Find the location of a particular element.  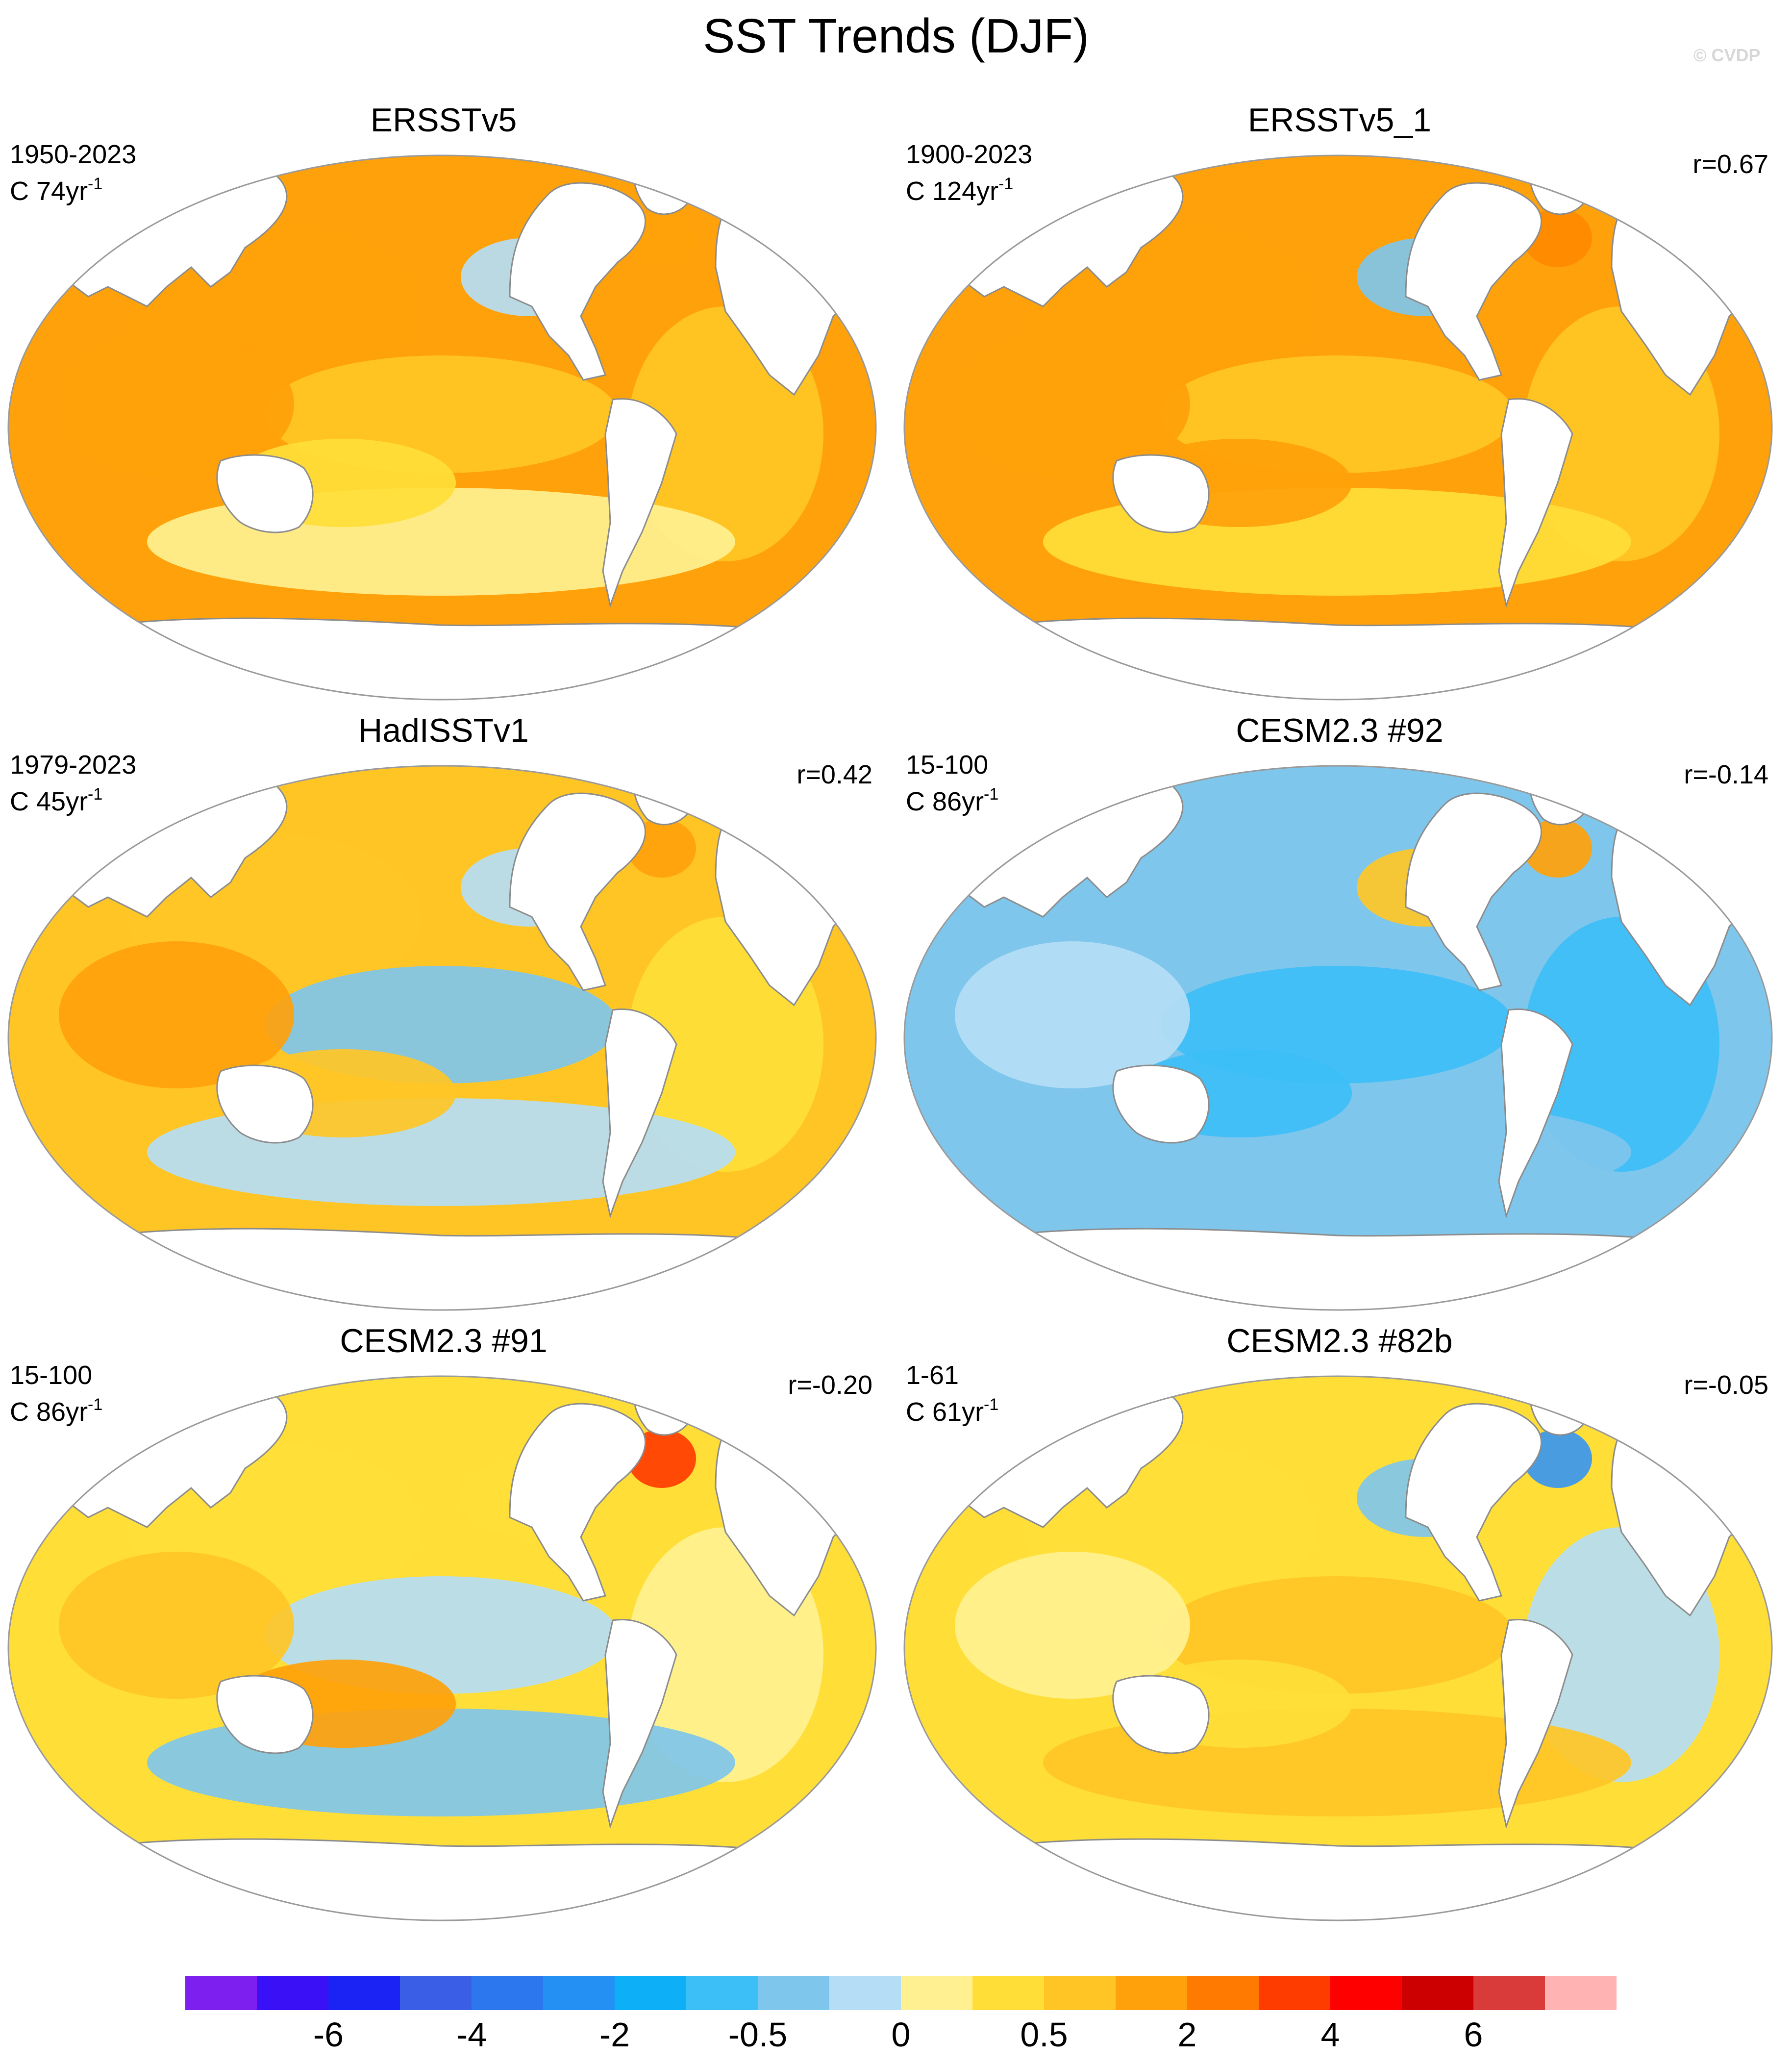

panel-title: ERSSTv5_1 is located at coordinates (1339, 120).